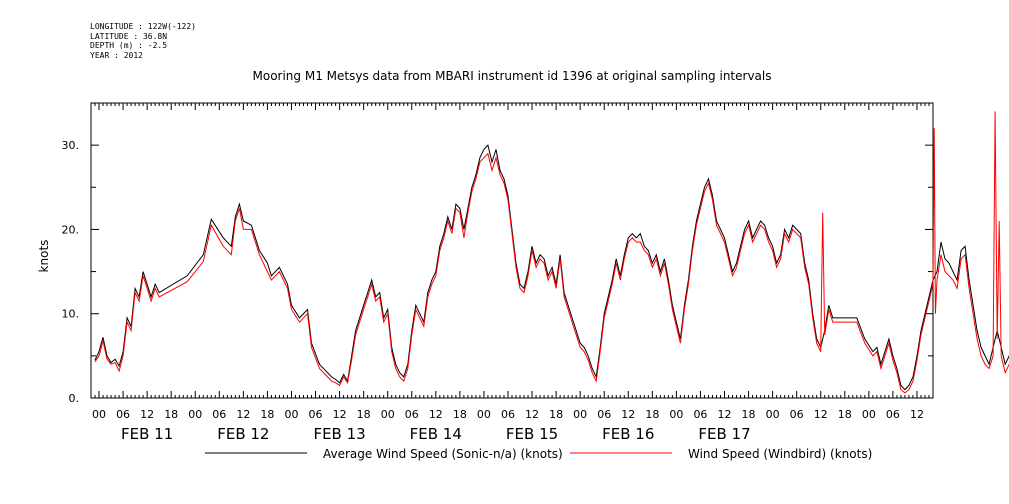  I want to click on latitude-text: LATITUDE : 36.8N, so click(129, 36).